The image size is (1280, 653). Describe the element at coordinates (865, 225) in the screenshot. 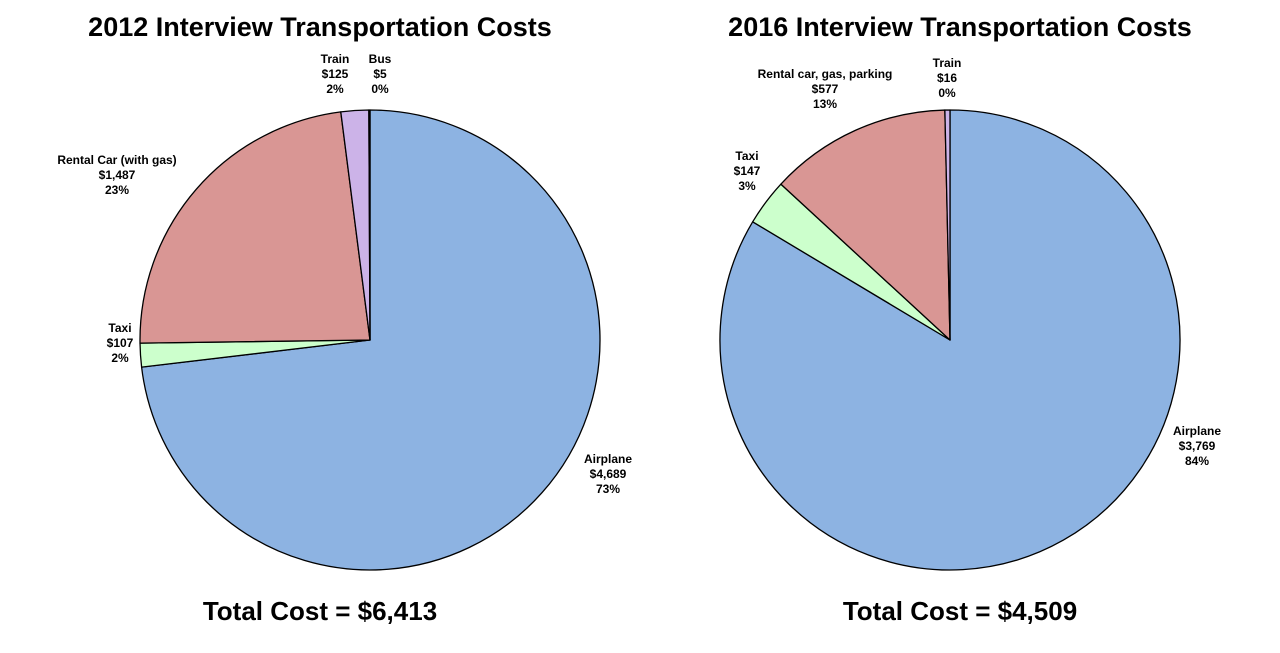

I see `pie-slice-rental-car-gas-parking` at that location.